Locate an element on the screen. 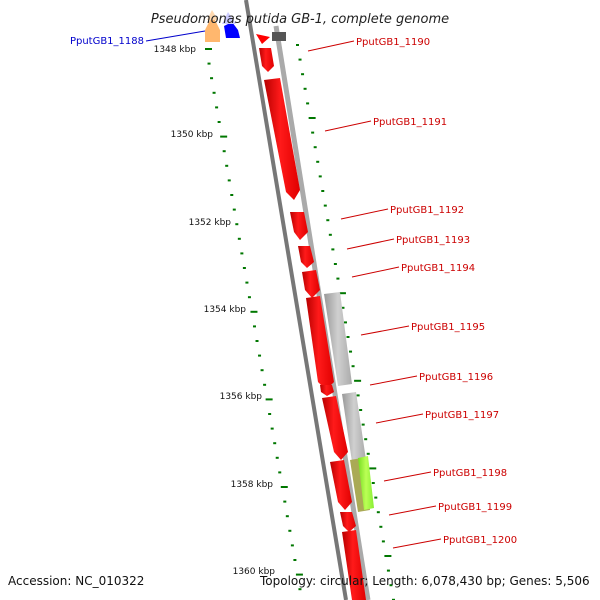 The height and width of the screenshot is (600, 600). gene-label: PputGB1_1191 is located at coordinates (410, 122).